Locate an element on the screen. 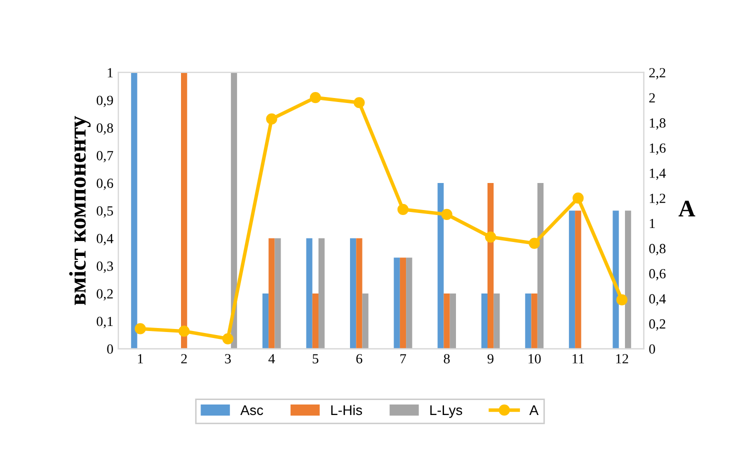  x-tick-label: 7 is located at coordinates (403, 359).